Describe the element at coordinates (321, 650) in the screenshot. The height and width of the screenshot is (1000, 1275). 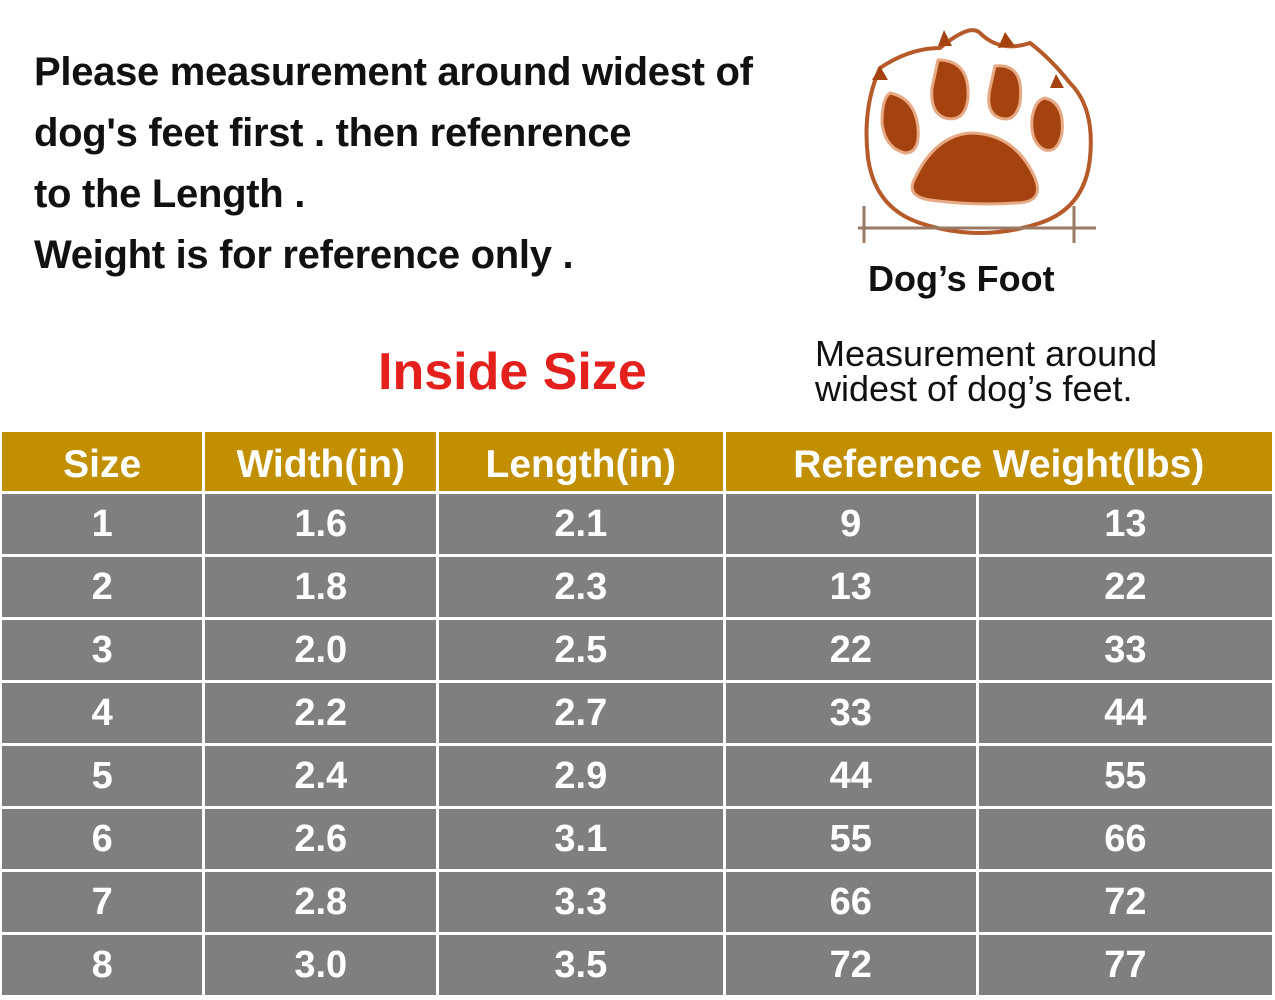
I see `cell-width: 2.0` at that location.